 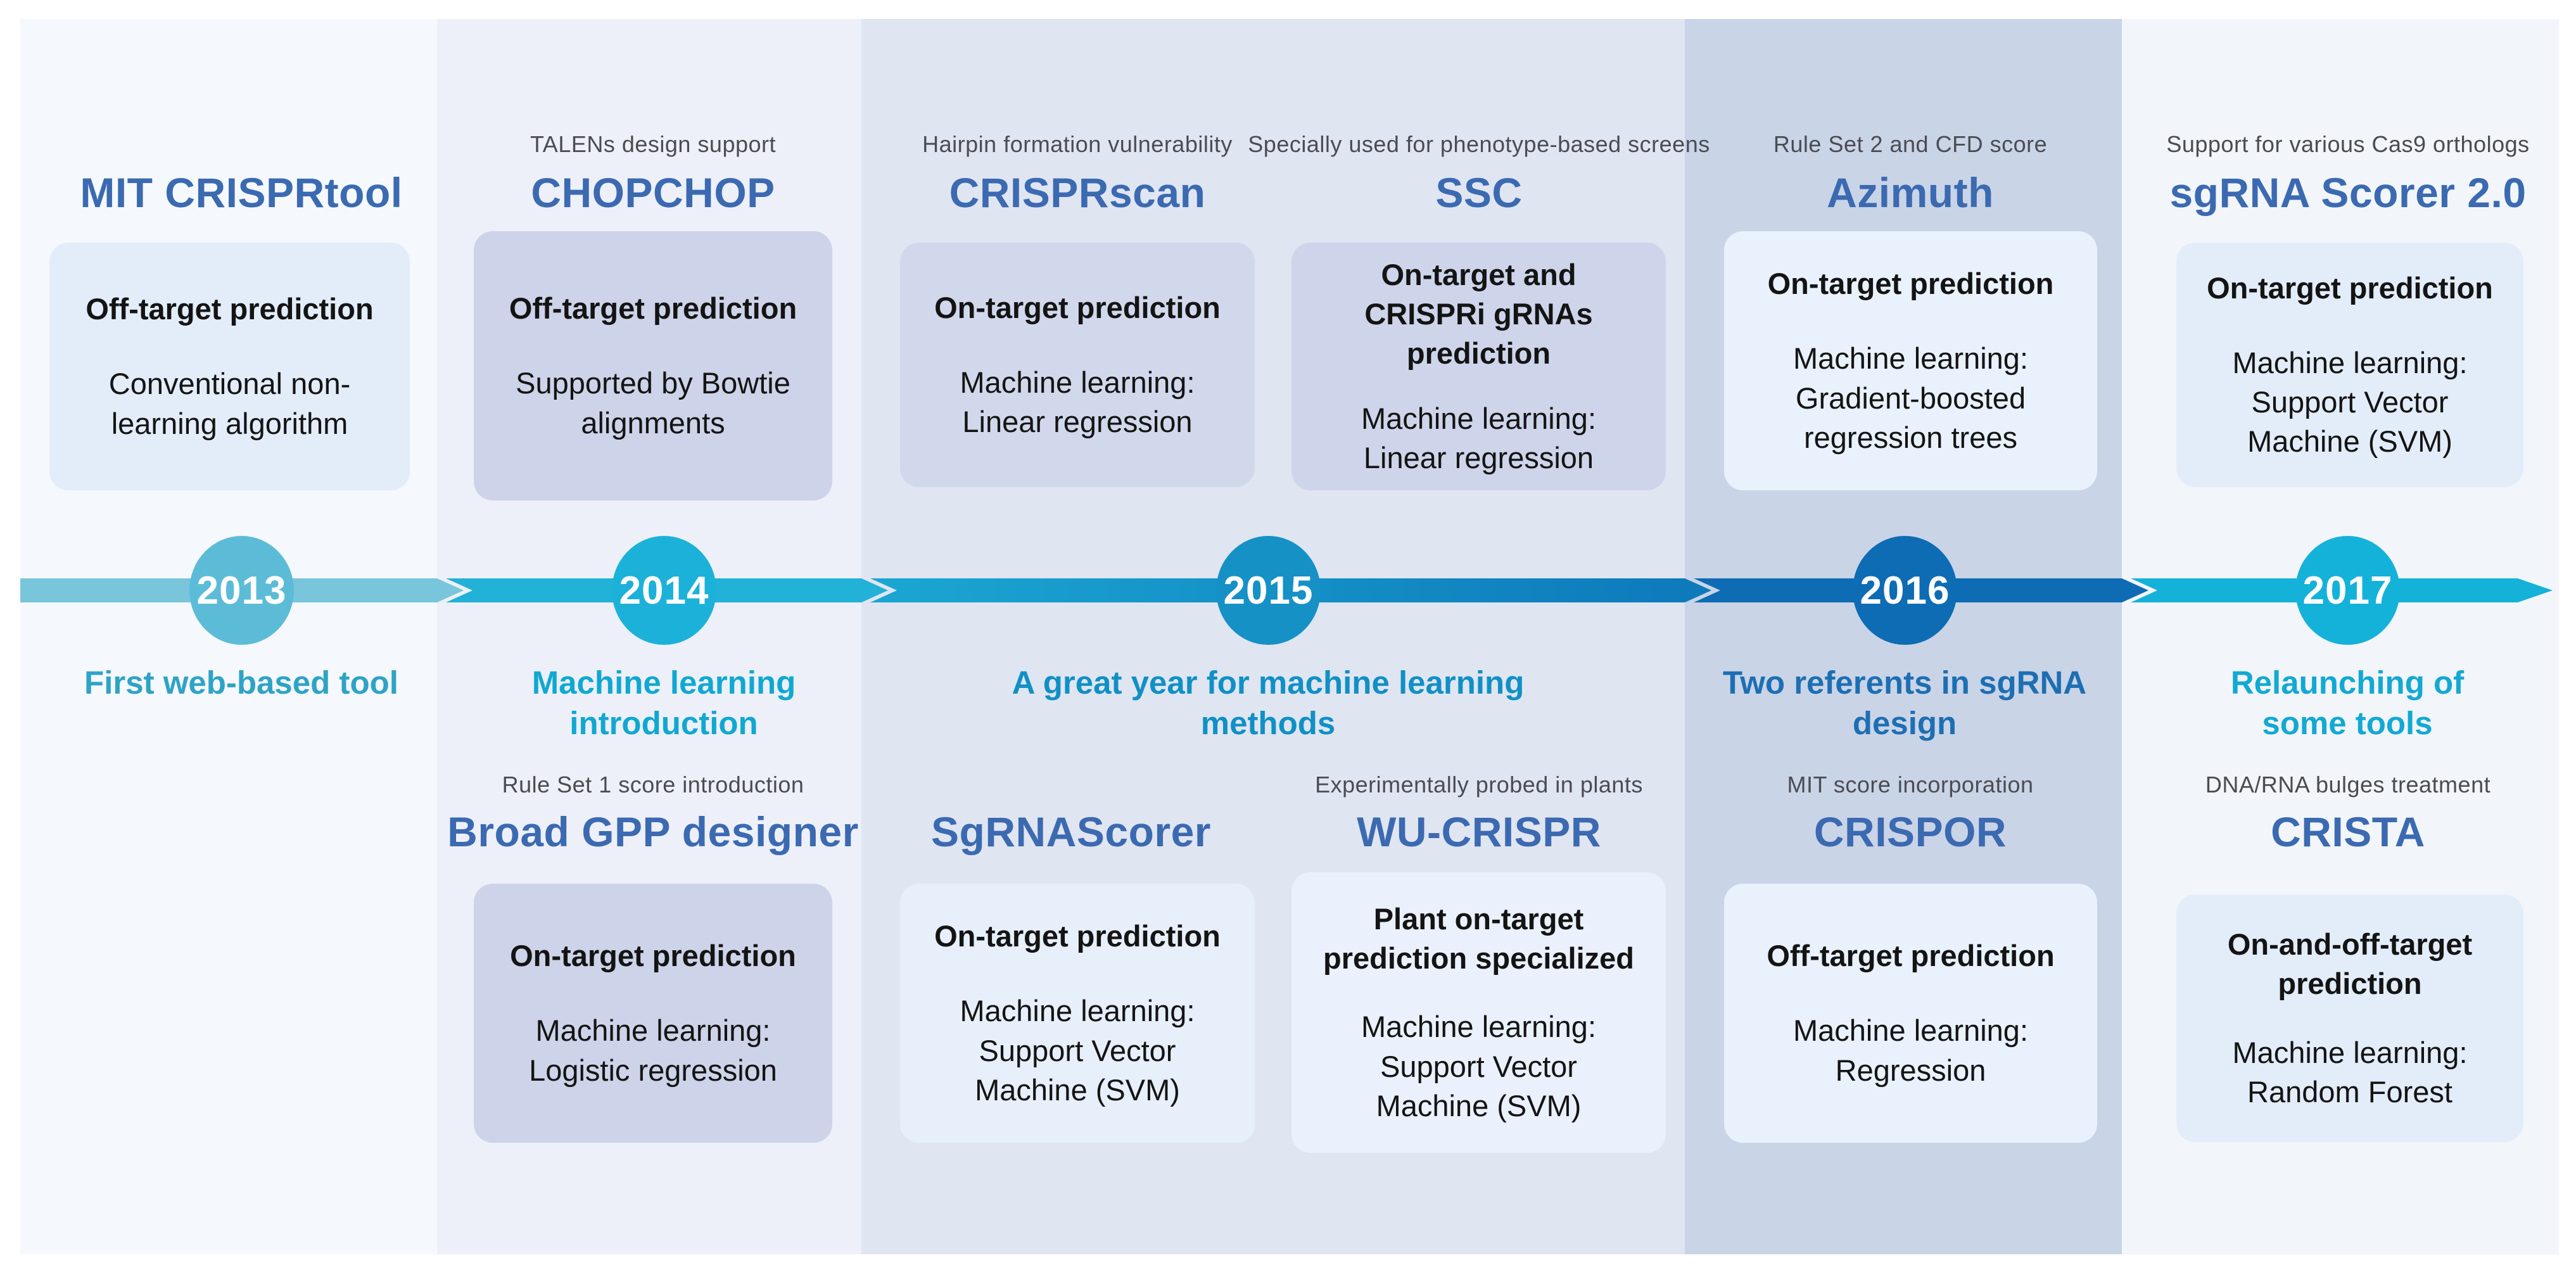 What do you see at coordinates (653, 831) in the screenshot?
I see `tool-title-broad-gpp: Broad GPP designer` at bounding box center [653, 831].